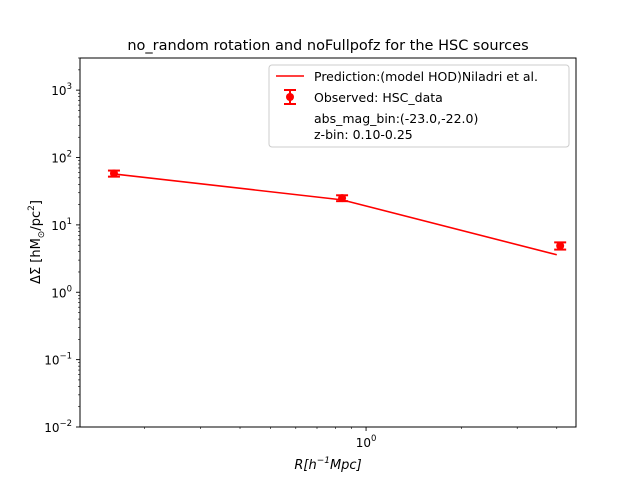  I want to click on legend-box, so click(419, 106).